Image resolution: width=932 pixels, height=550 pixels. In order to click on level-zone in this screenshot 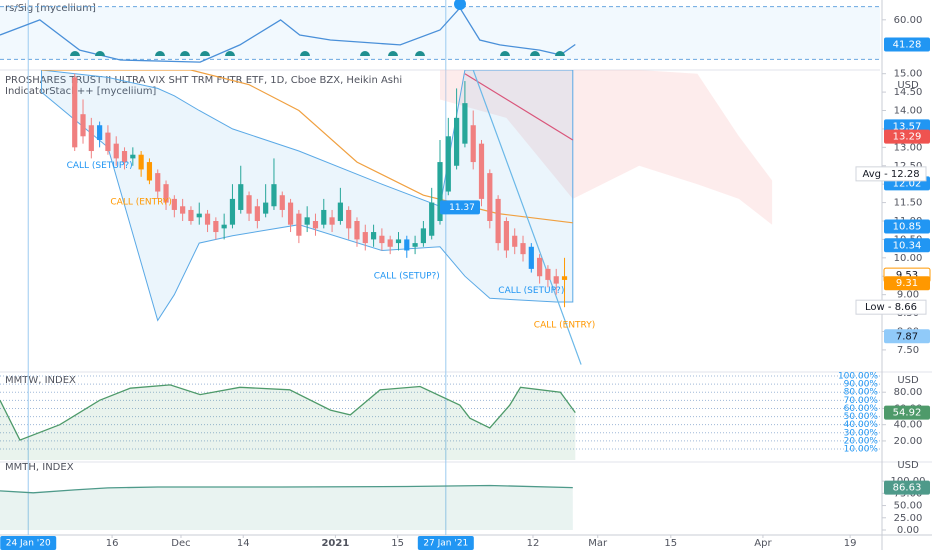, I will do `click(440, 33)`.